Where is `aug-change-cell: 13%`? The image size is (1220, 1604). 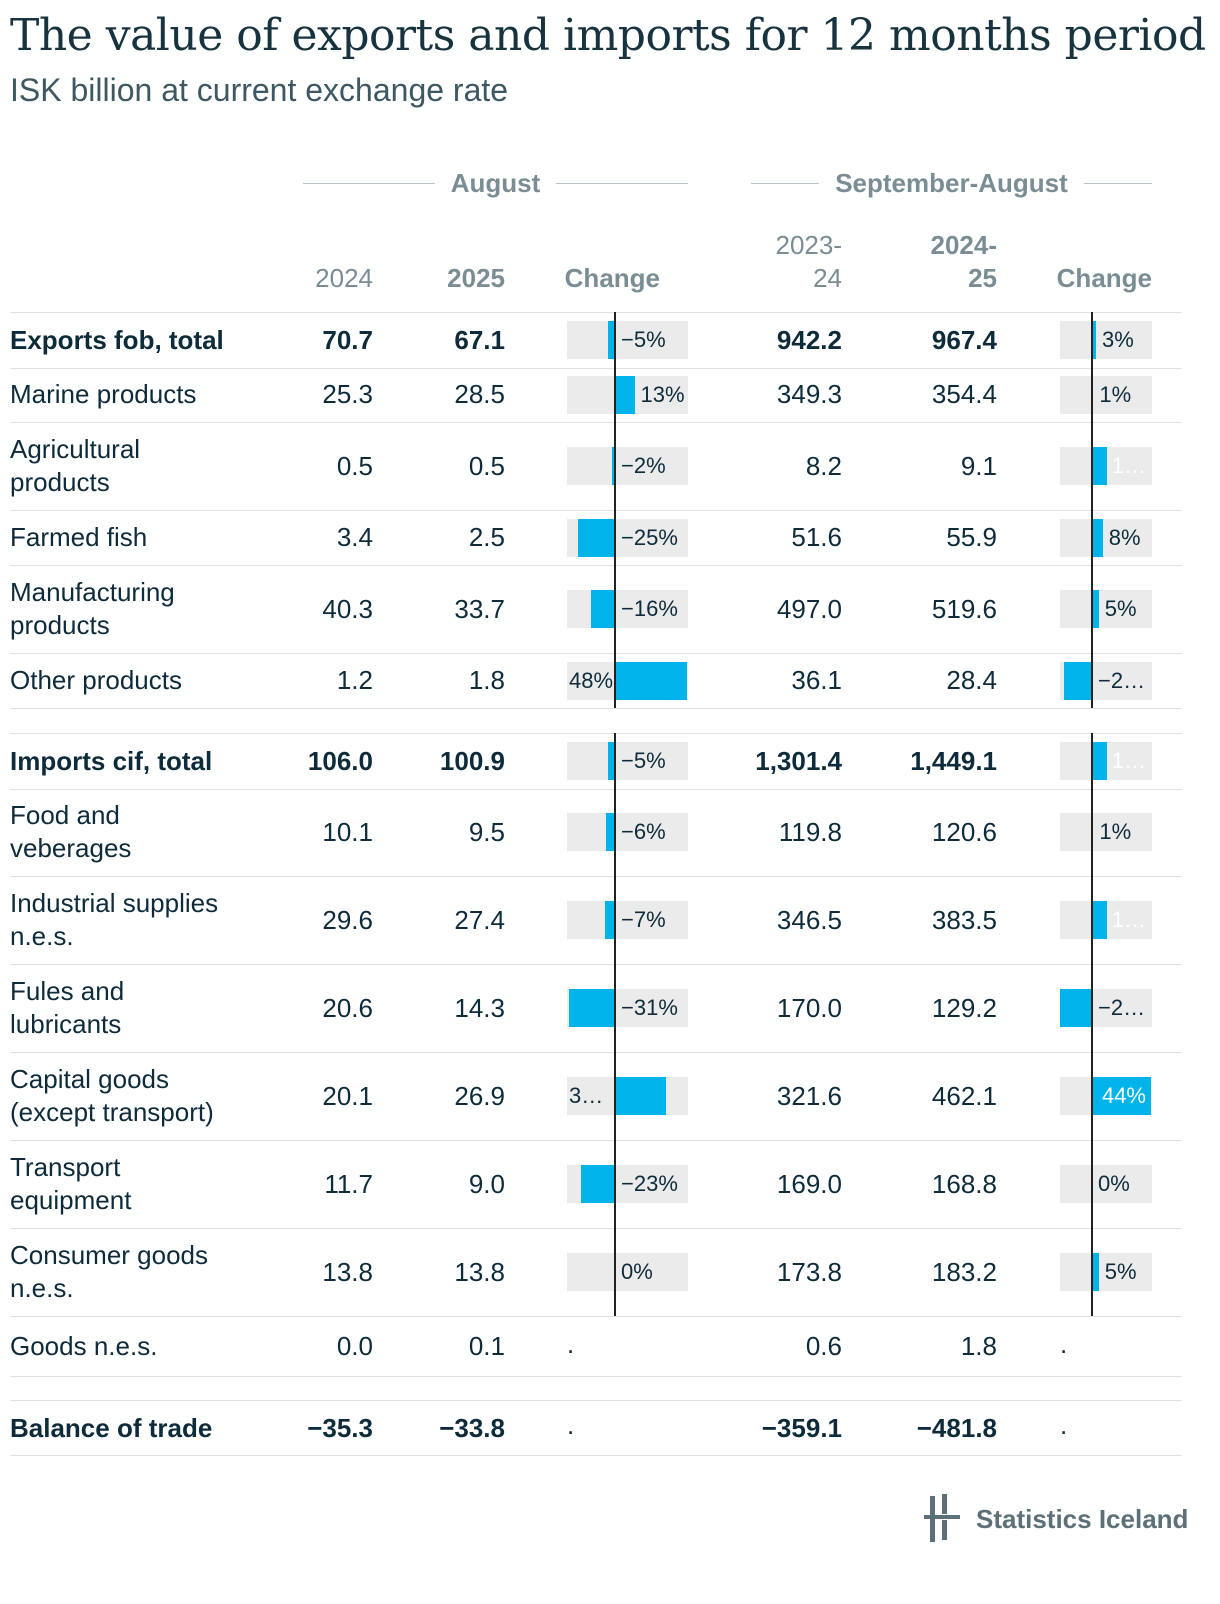 aug-change-cell: 13% is located at coordinates (627, 394).